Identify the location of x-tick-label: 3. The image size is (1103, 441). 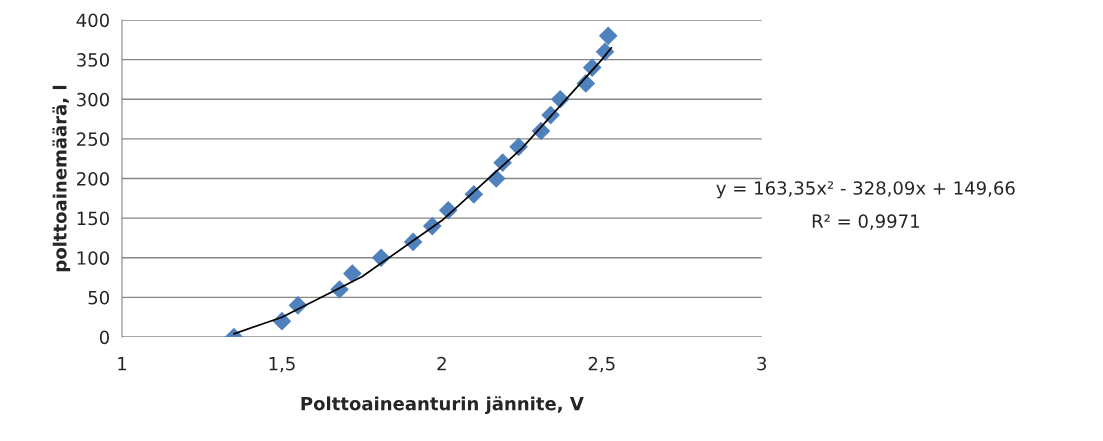
(762, 363).